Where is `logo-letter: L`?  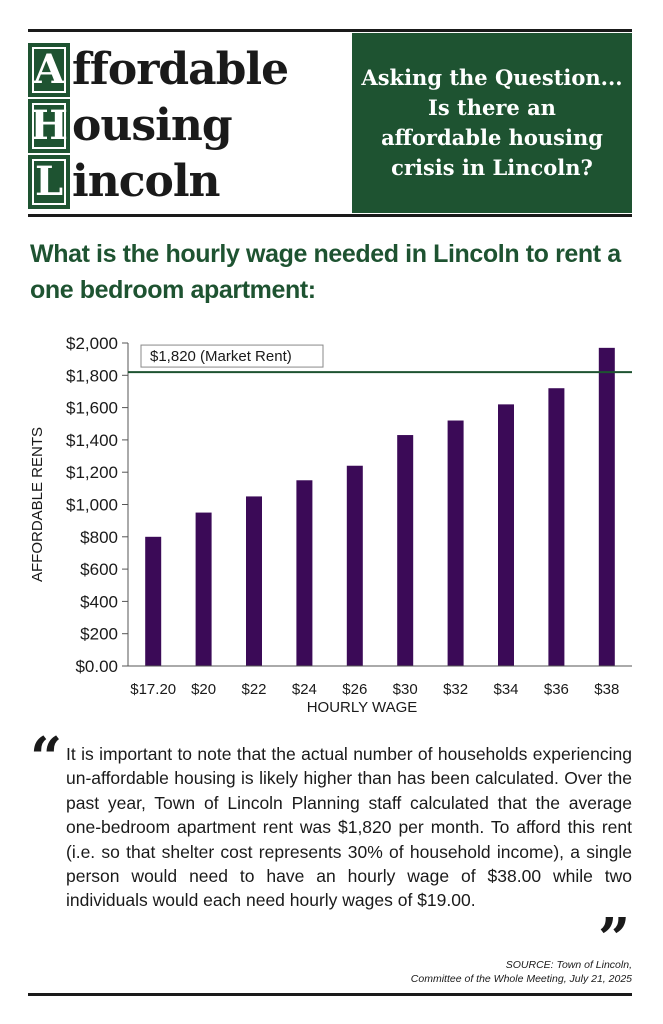
logo-letter: L is located at coordinates (49, 182).